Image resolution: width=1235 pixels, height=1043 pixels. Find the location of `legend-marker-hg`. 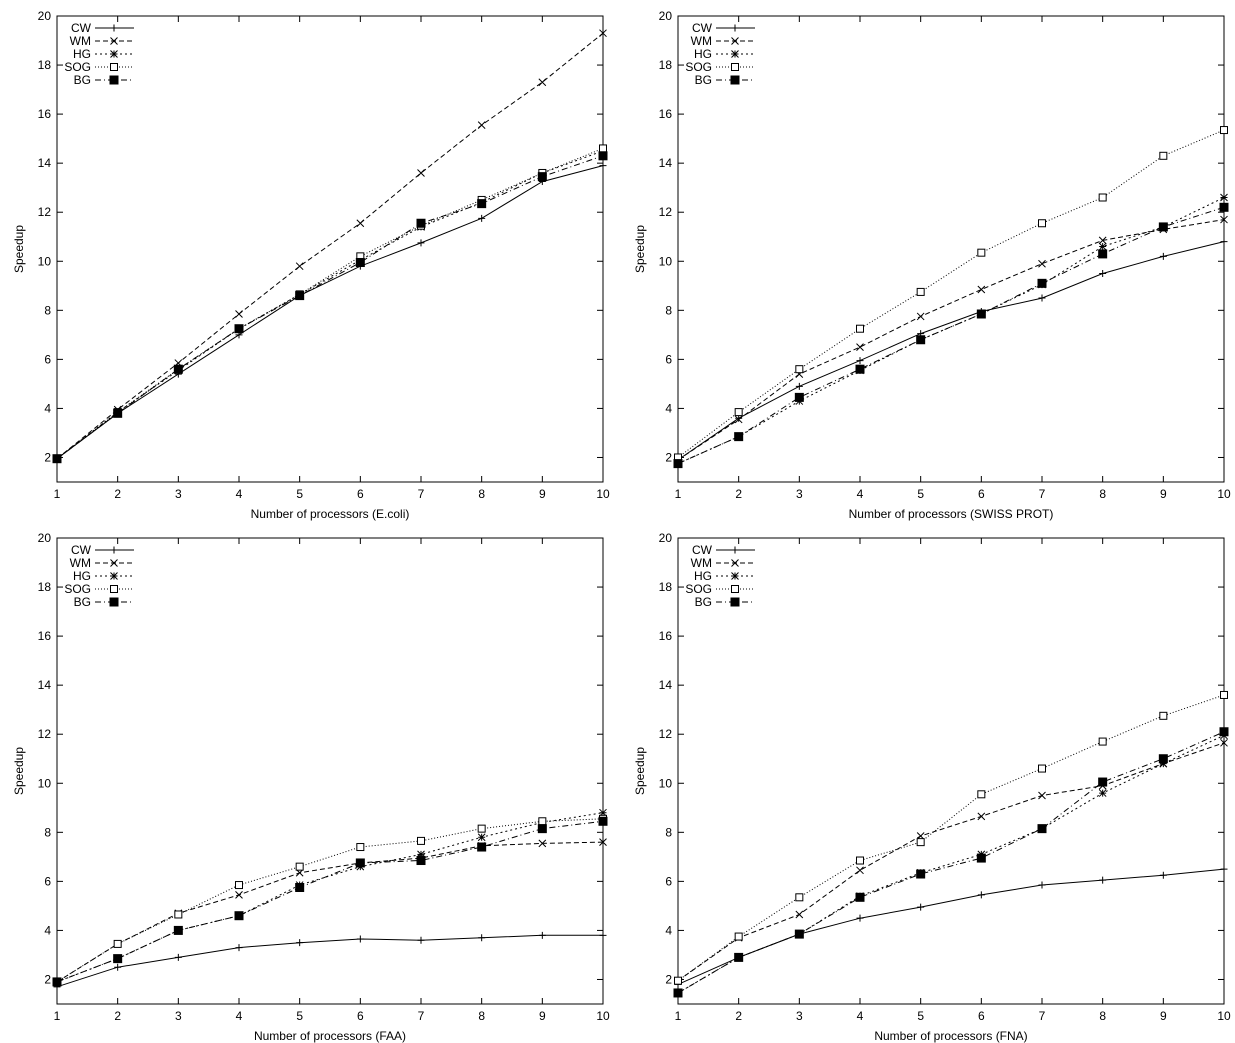

legend-marker-hg is located at coordinates (735, 54).